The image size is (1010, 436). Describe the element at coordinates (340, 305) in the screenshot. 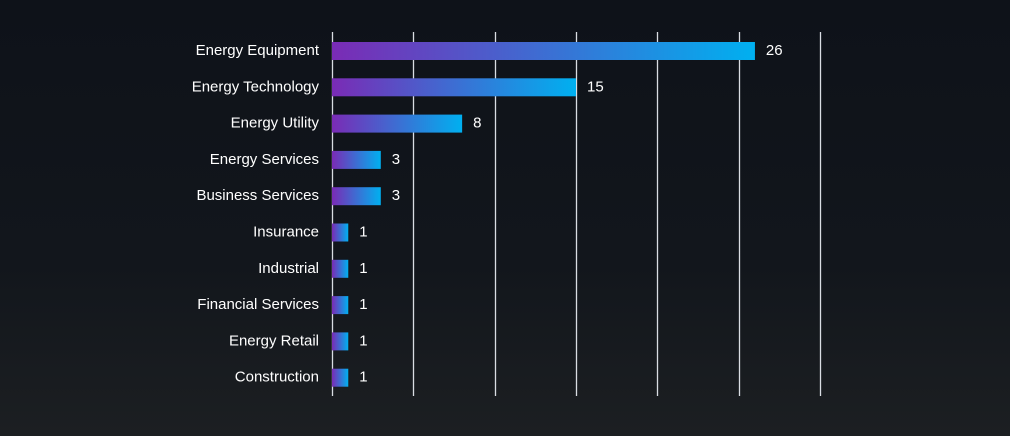

I see `bar-financial-services` at that location.